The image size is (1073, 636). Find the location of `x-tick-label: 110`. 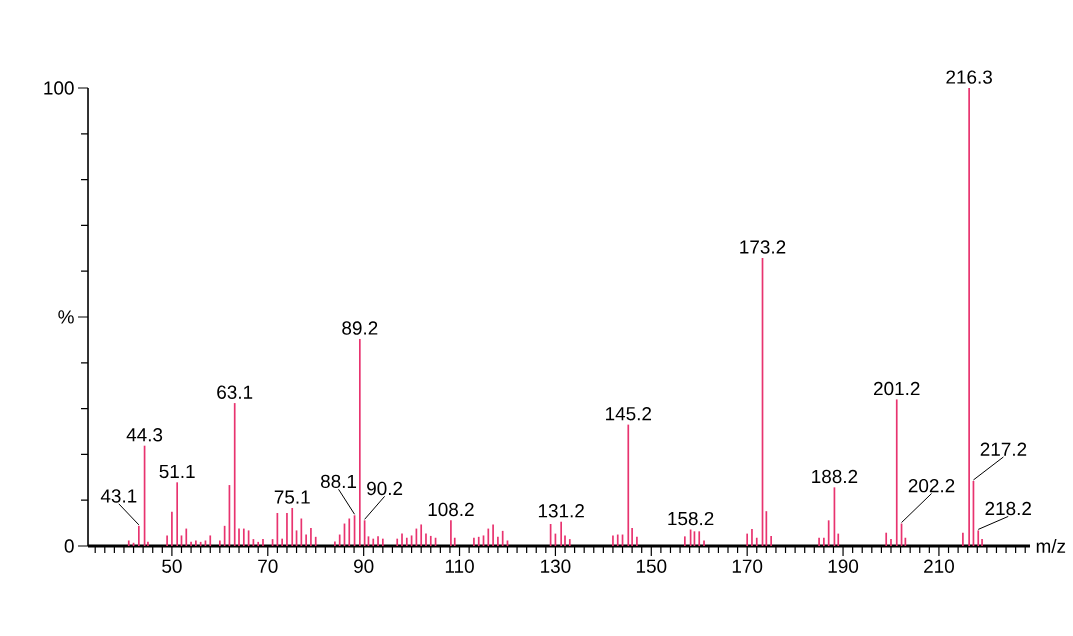

x-tick-label: 110 is located at coordinates (459, 566).